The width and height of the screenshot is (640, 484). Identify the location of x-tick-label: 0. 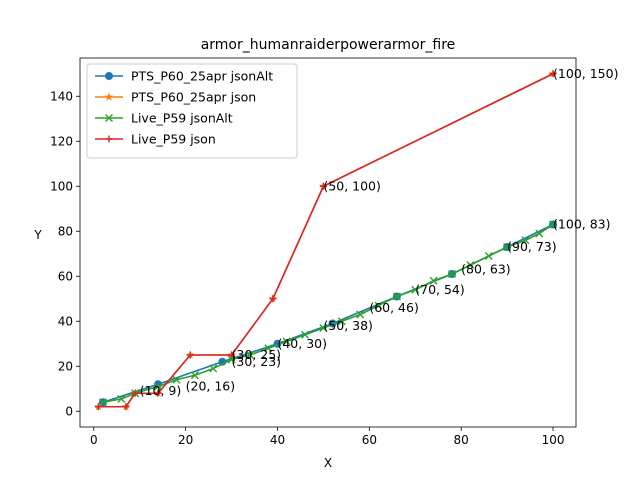
(94, 440).